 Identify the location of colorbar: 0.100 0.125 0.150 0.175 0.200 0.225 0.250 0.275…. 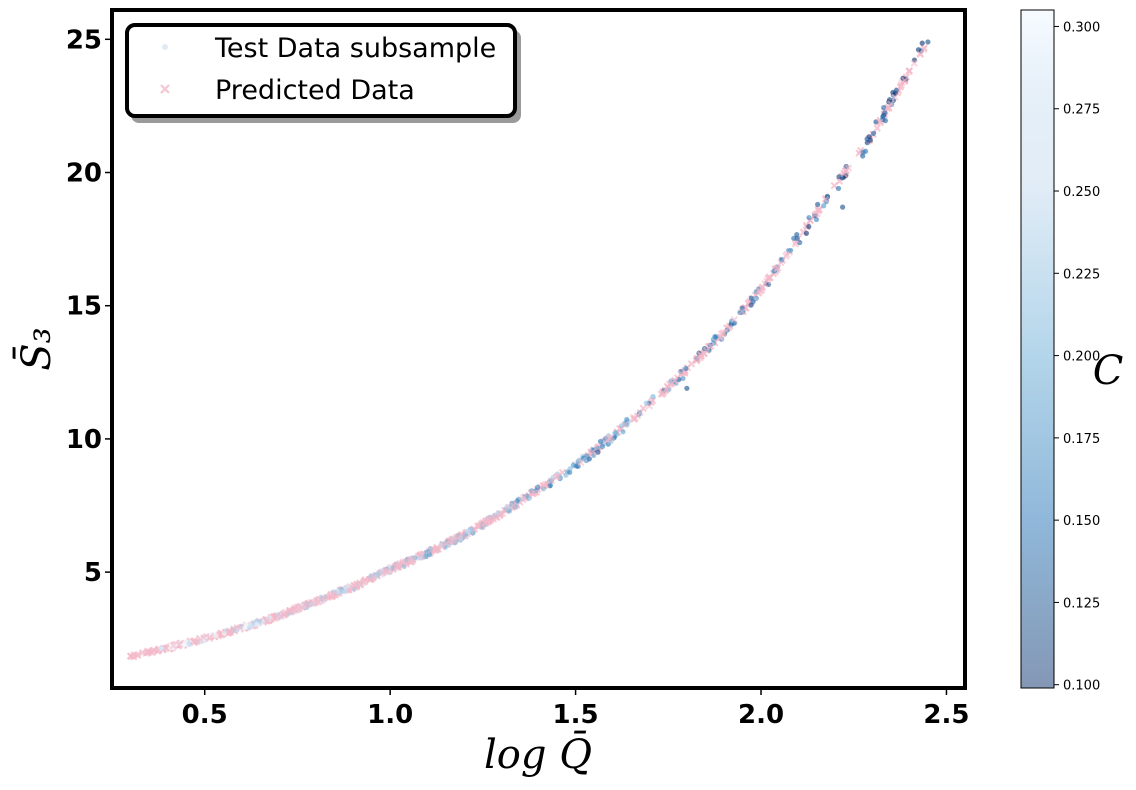
(1072, 351).